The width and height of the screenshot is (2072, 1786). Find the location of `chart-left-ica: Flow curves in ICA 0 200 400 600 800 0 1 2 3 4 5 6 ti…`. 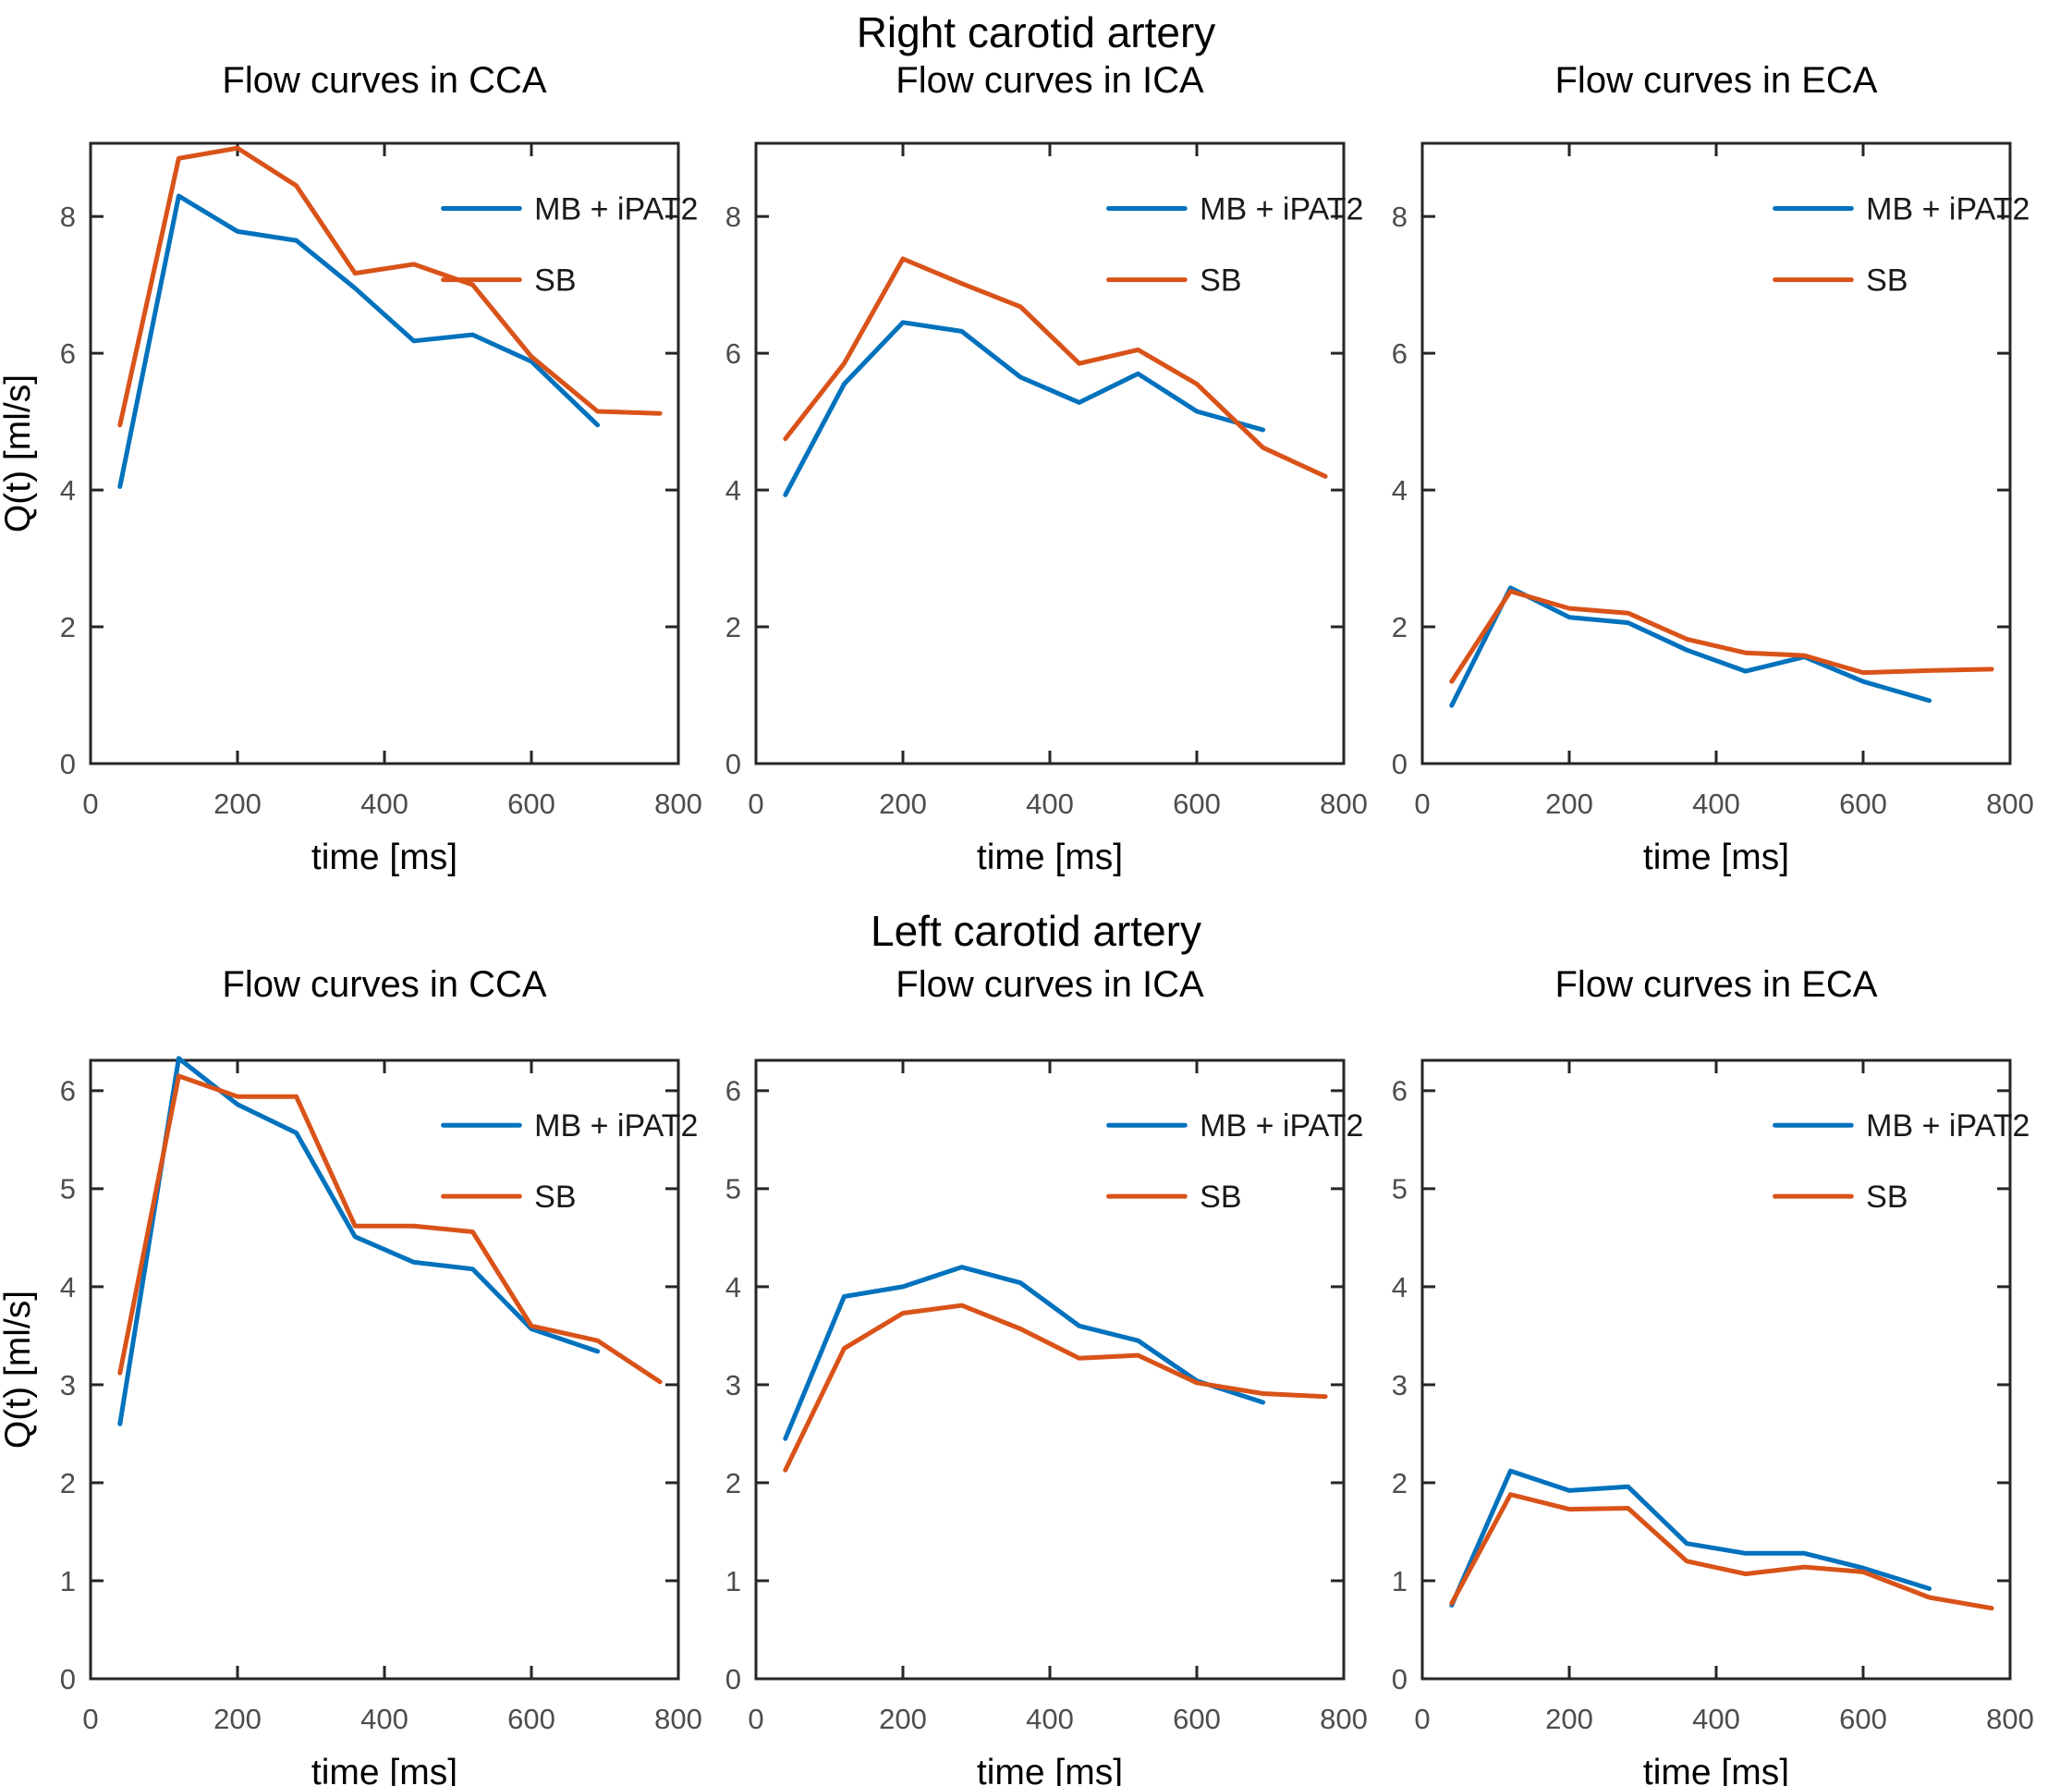

chart-left-ica: Flow curves in ICA 0 200 400 600 800 0 1 2 3 4 5 6 ti… is located at coordinates (1046, 1375).